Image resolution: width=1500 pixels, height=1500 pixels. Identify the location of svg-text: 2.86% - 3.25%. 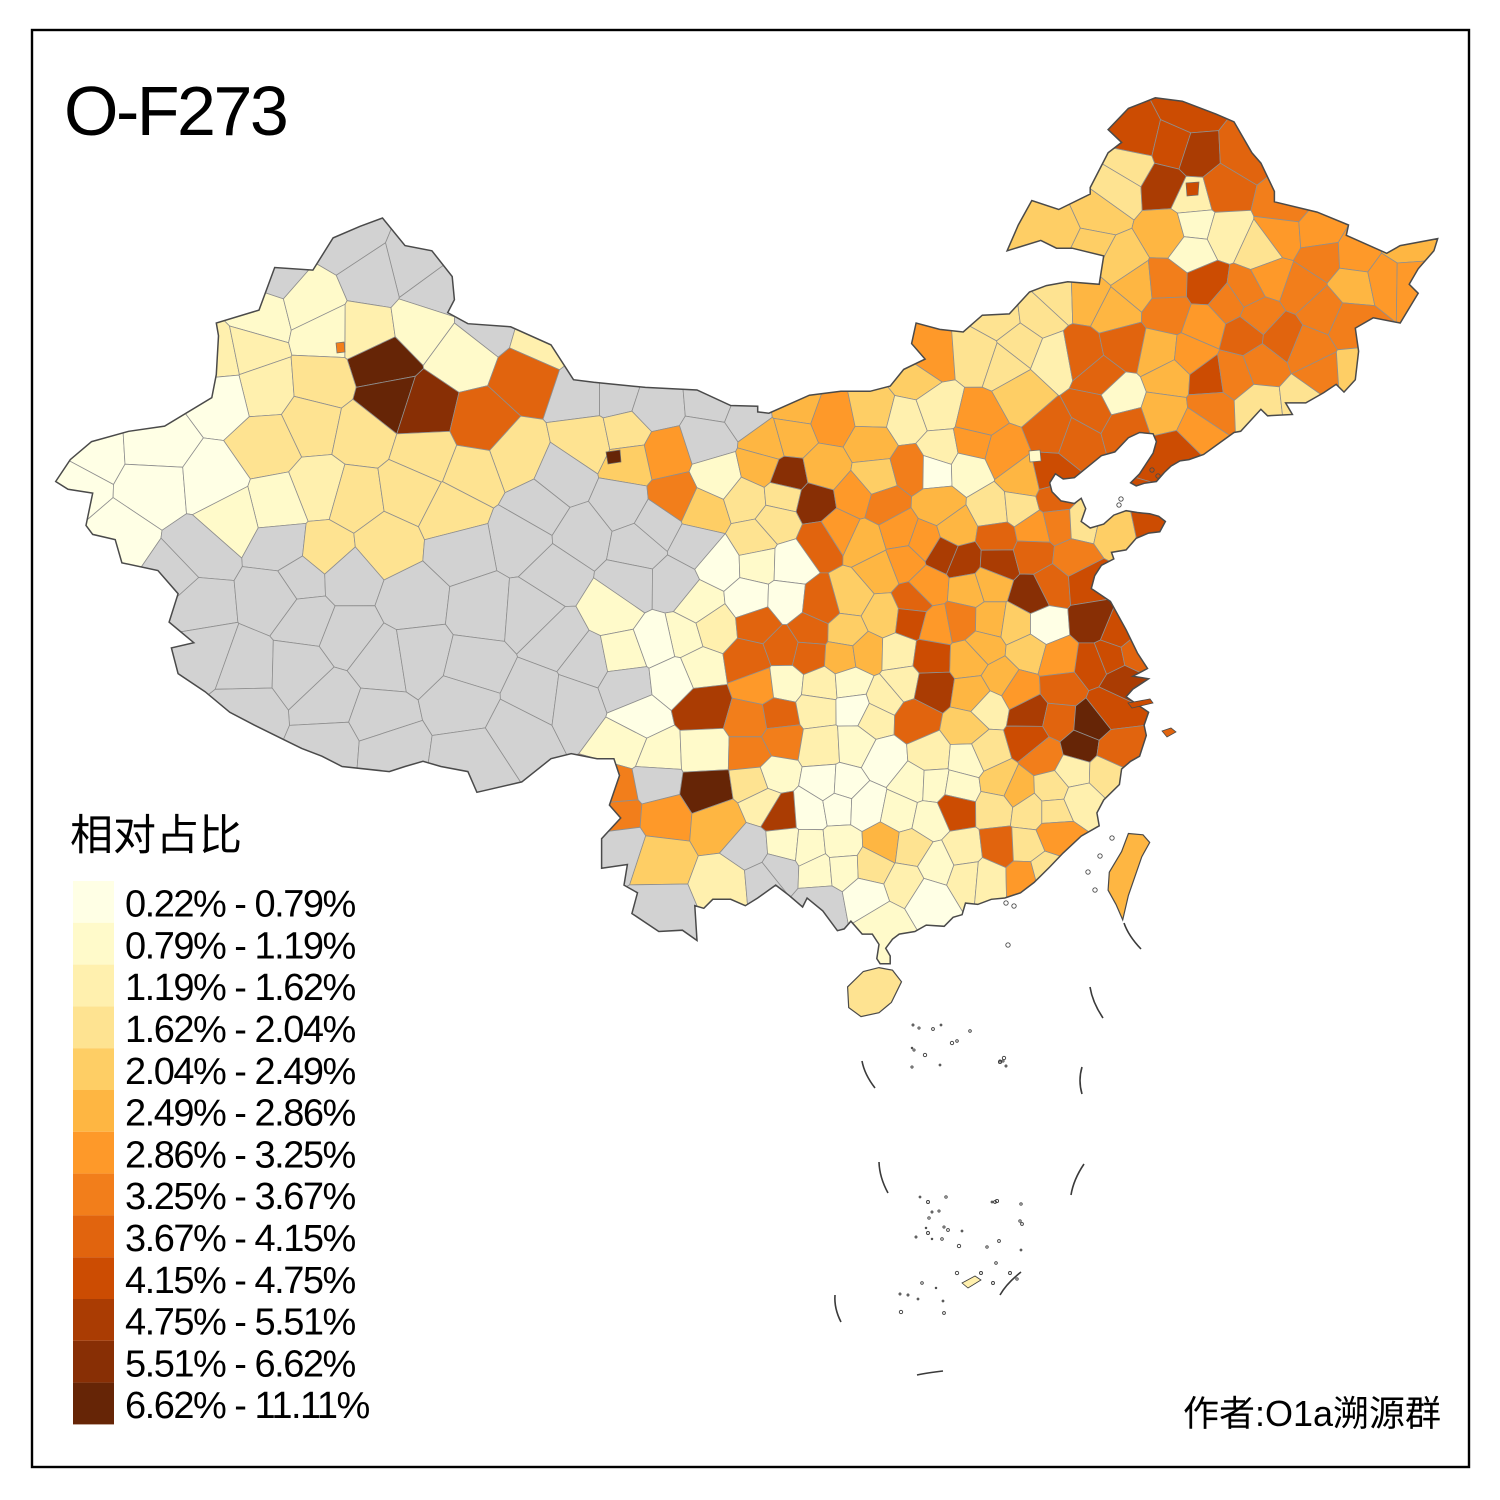
(240, 1155).